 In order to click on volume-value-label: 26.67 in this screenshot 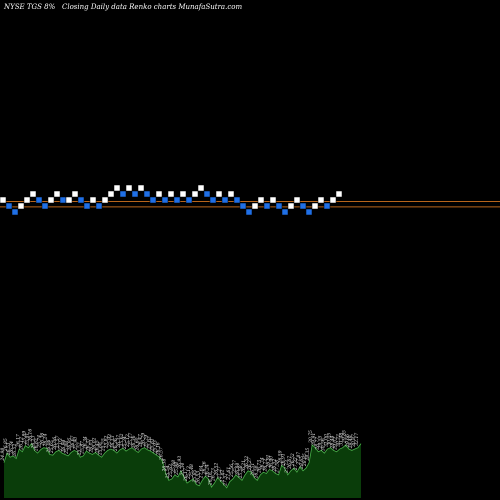, I will do `click(290, 463)`.